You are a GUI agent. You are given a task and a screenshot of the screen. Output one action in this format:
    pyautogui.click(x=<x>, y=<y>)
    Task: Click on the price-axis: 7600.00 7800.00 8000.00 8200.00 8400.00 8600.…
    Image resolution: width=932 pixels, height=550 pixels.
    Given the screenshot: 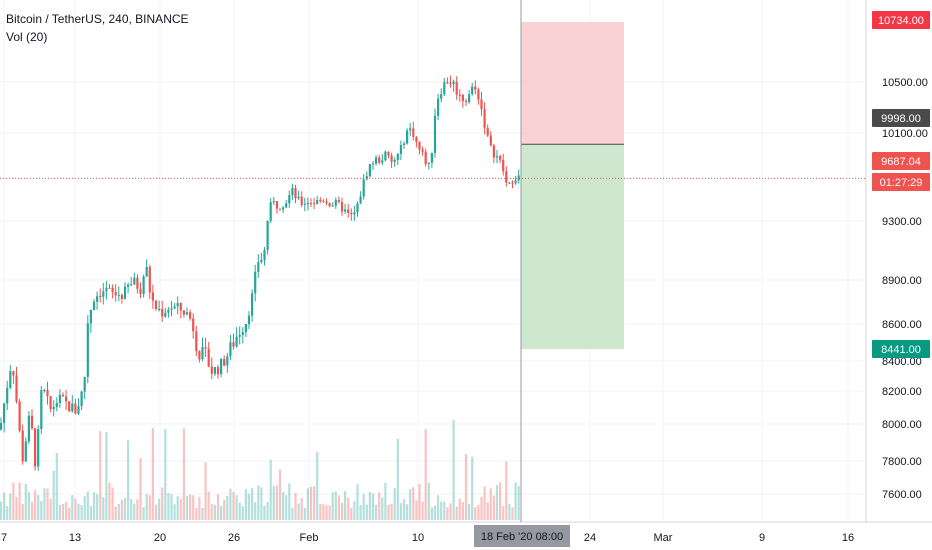 What is the action you would take?
    pyautogui.click(x=905, y=289)
    